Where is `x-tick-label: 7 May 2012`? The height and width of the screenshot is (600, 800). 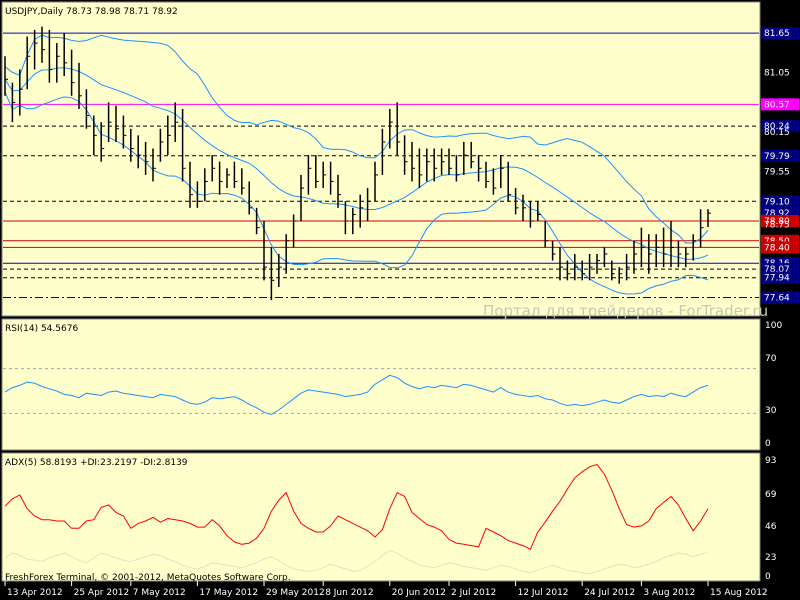
x-tick-label: 7 May 2012 is located at coordinates (159, 593).